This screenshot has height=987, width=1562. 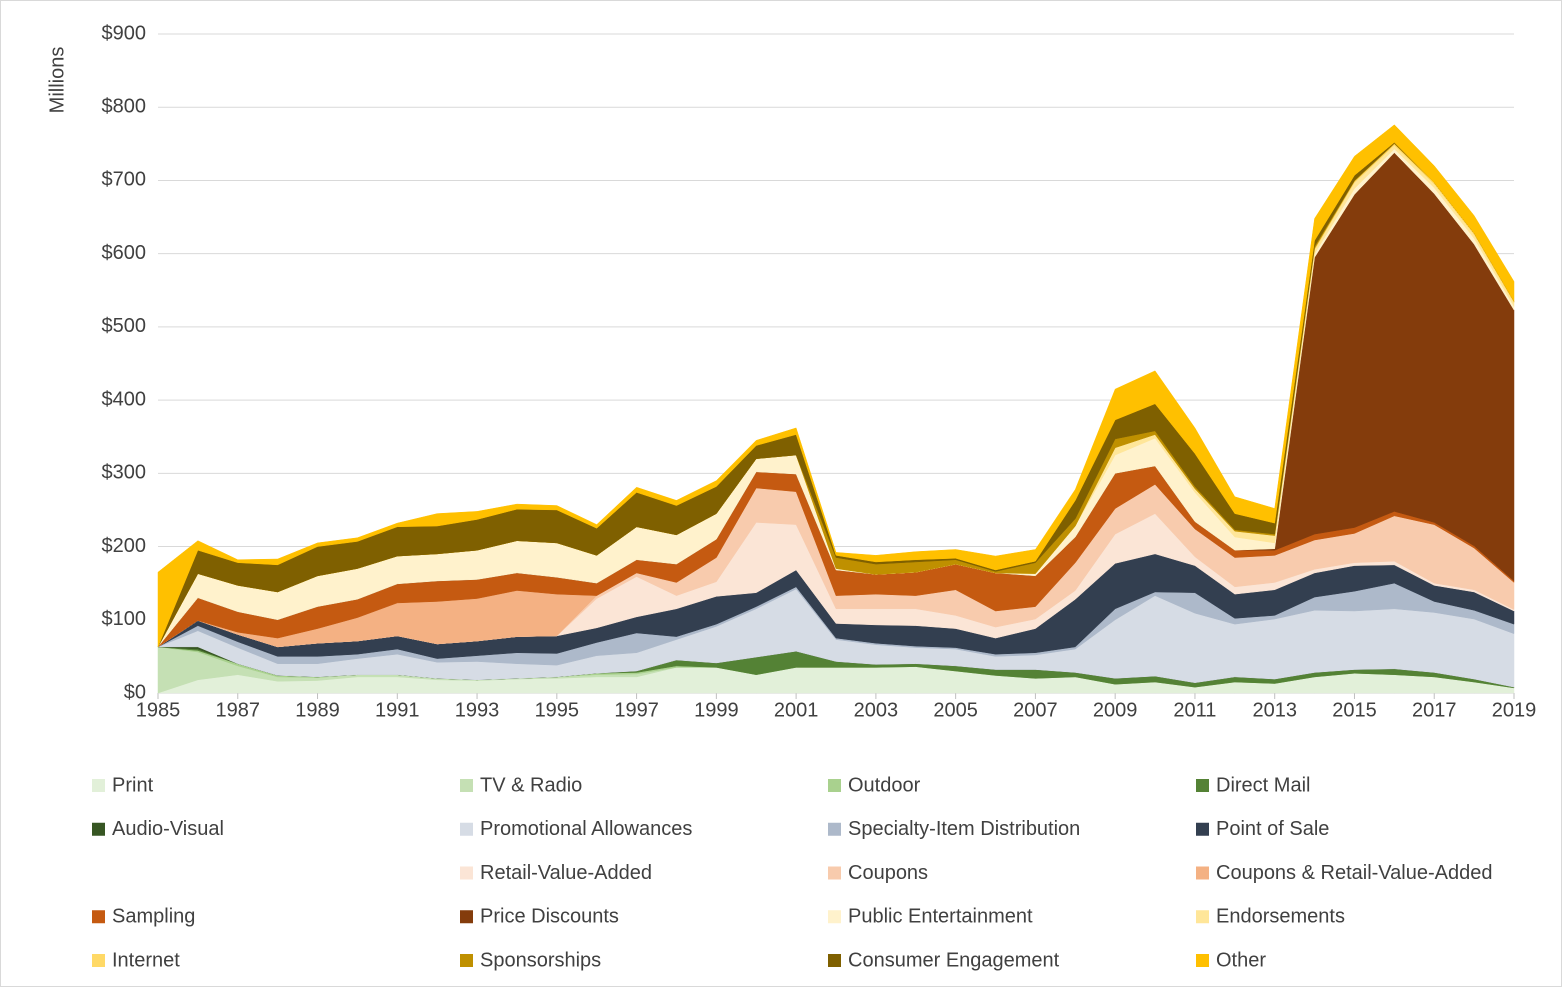 I want to click on x-tick-label: 2007, so click(x=1035, y=710).